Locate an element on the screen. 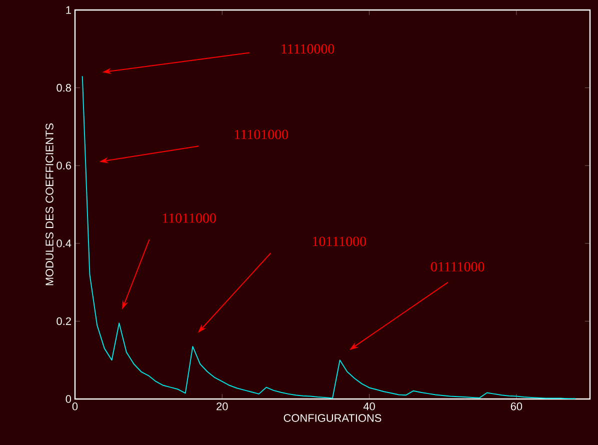 The image size is (598, 445). y-tick-label: 0.4 is located at coordinates (64, 244).